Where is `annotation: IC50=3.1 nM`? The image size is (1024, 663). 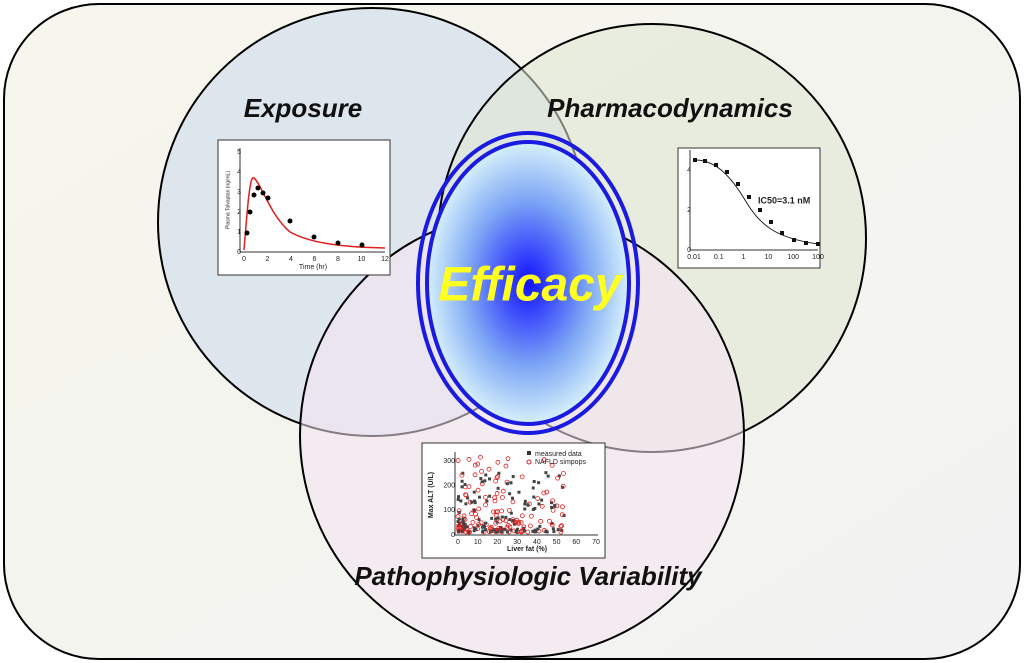 annotation: IC50=3.1 nM is located at coordinates (784, 200).